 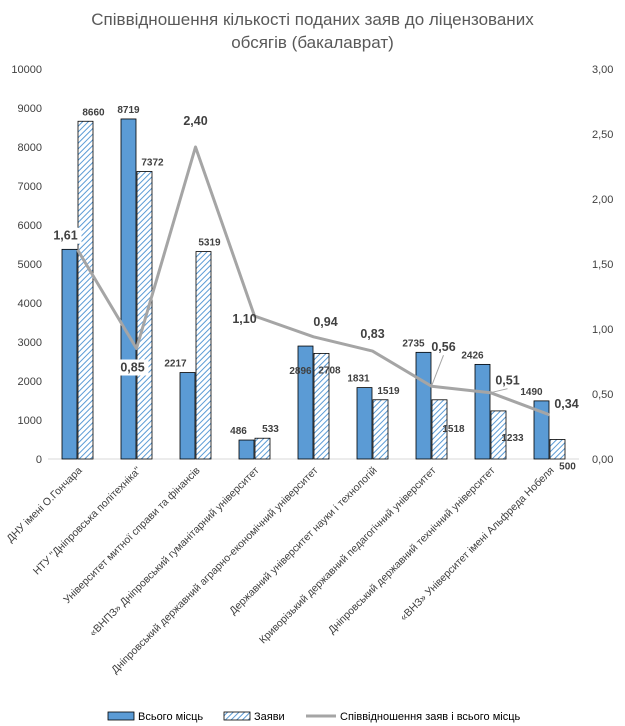 What do you see at coordinates (209, 243) in the screenshot?
I see `data-label-applications: 5319` at bounding box center [209, 243].